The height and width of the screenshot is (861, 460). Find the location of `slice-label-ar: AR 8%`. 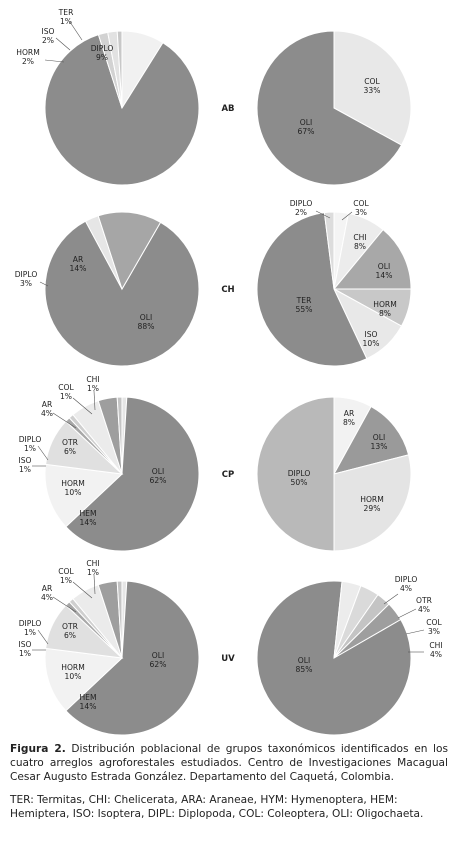

slice-label-ar: AR 8% is located at coordinates (349, 418).